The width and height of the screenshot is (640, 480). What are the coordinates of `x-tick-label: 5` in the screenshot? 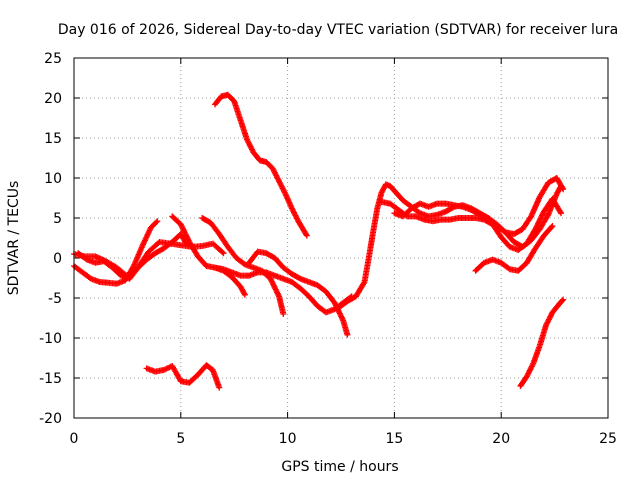 It's located at (180, 439).